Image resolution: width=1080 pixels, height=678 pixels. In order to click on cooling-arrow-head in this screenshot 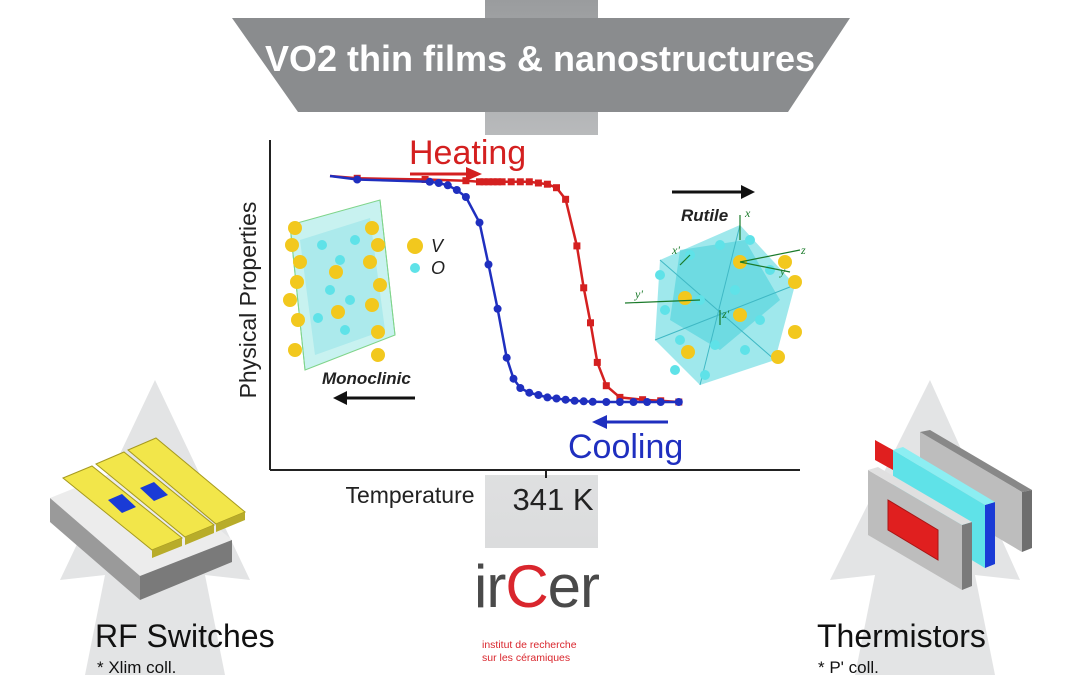, I will do `click(599, 422)`.